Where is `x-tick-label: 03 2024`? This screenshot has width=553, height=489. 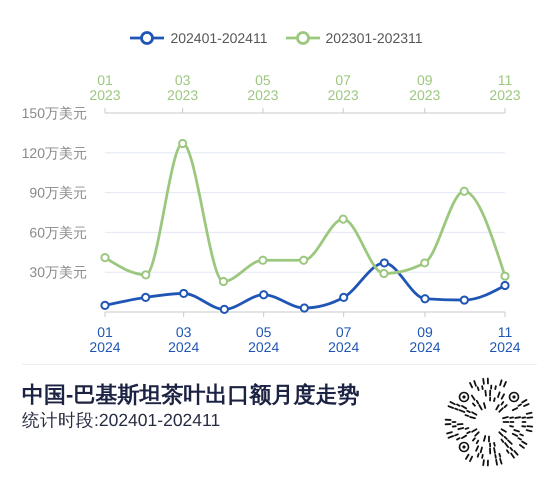 x-tick-label: 03 2024 is located at coordinates (184, 339).